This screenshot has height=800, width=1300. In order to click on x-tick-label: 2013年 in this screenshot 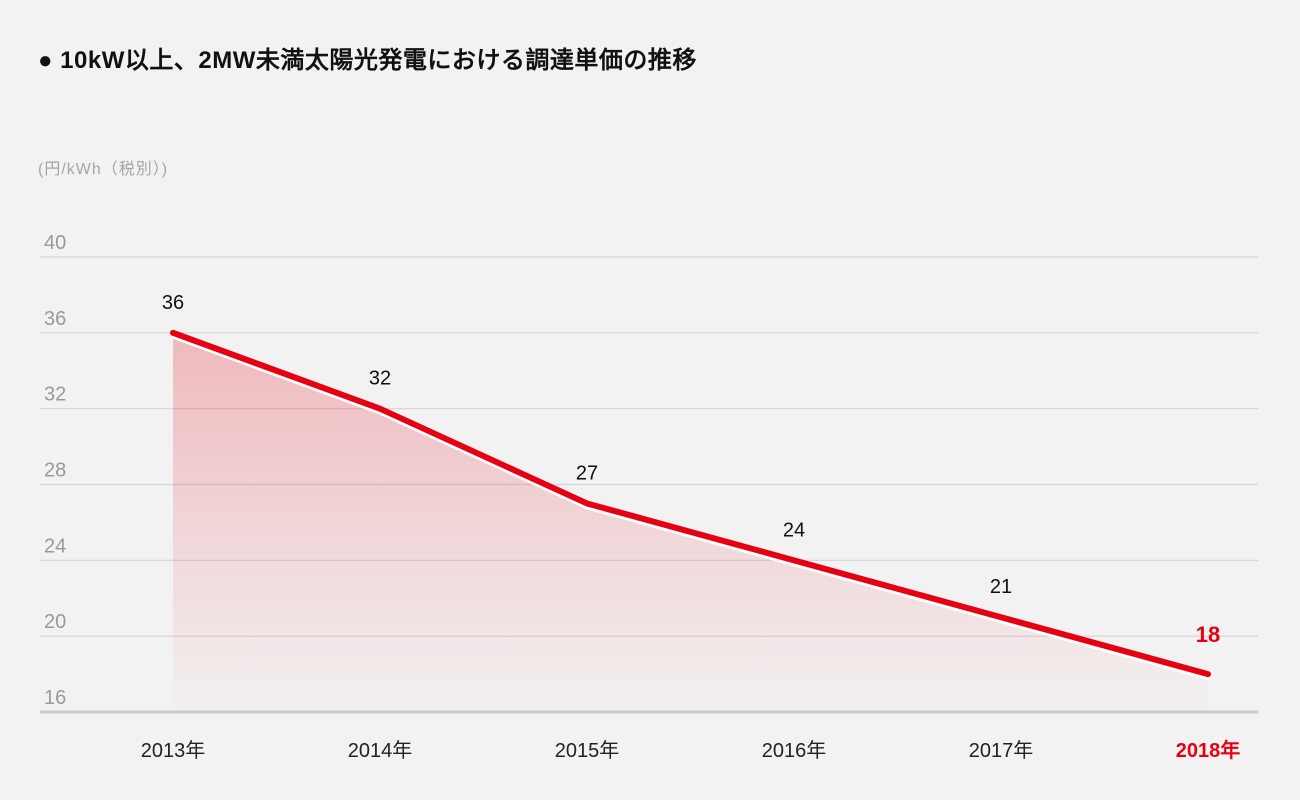, I will do `click(173, 750)`.